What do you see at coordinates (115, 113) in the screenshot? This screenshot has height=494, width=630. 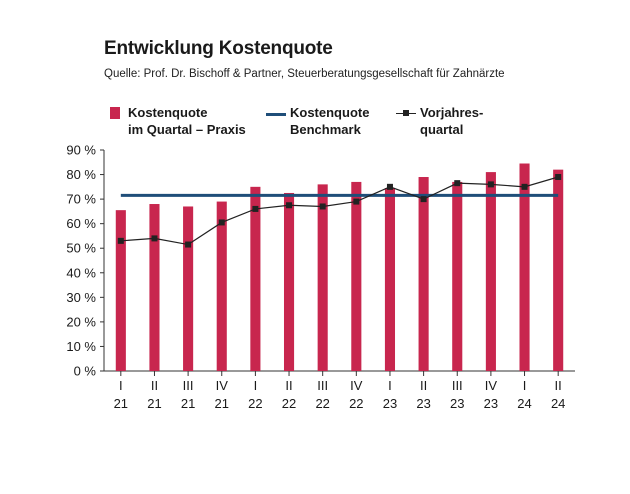 I see `legend-bar-swatch` at bounding box center [115, 113].